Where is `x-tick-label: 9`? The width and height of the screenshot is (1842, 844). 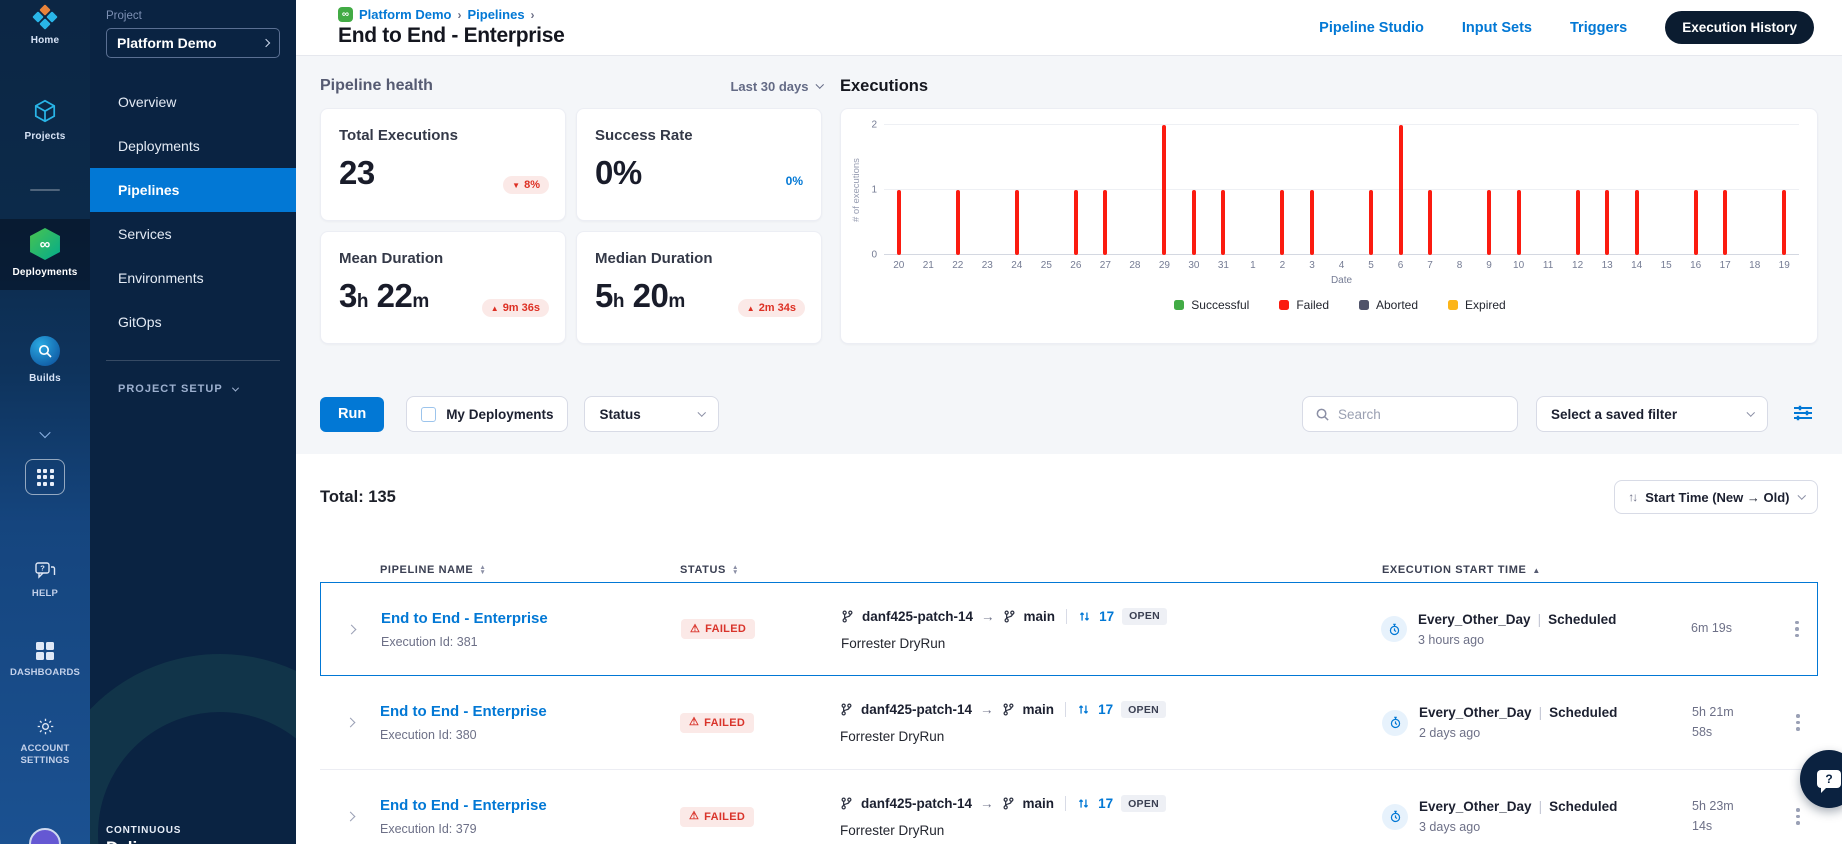
x-tick-label: 9 is located at coordinates (1489, 265).